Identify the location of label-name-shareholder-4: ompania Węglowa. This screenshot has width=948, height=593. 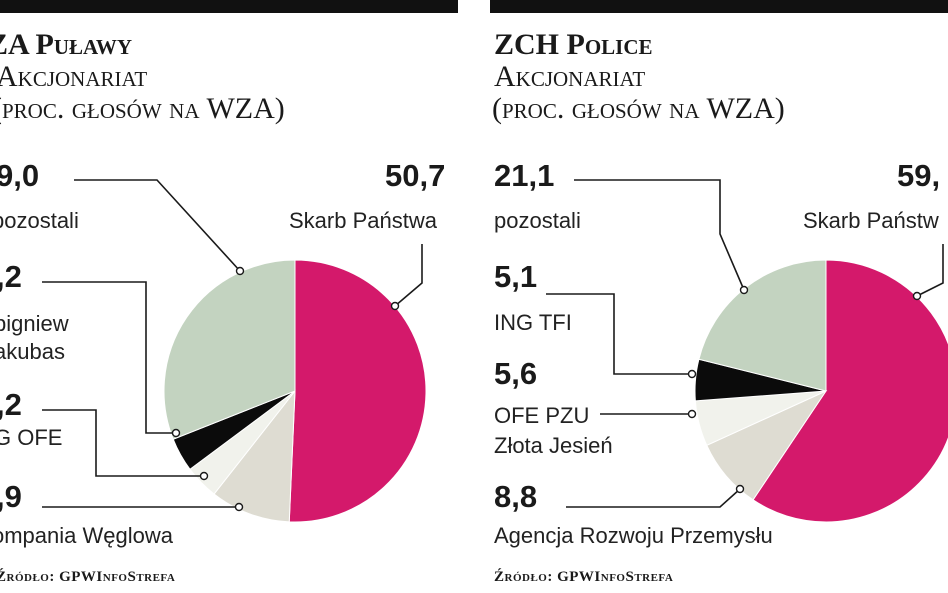
(86, 535).